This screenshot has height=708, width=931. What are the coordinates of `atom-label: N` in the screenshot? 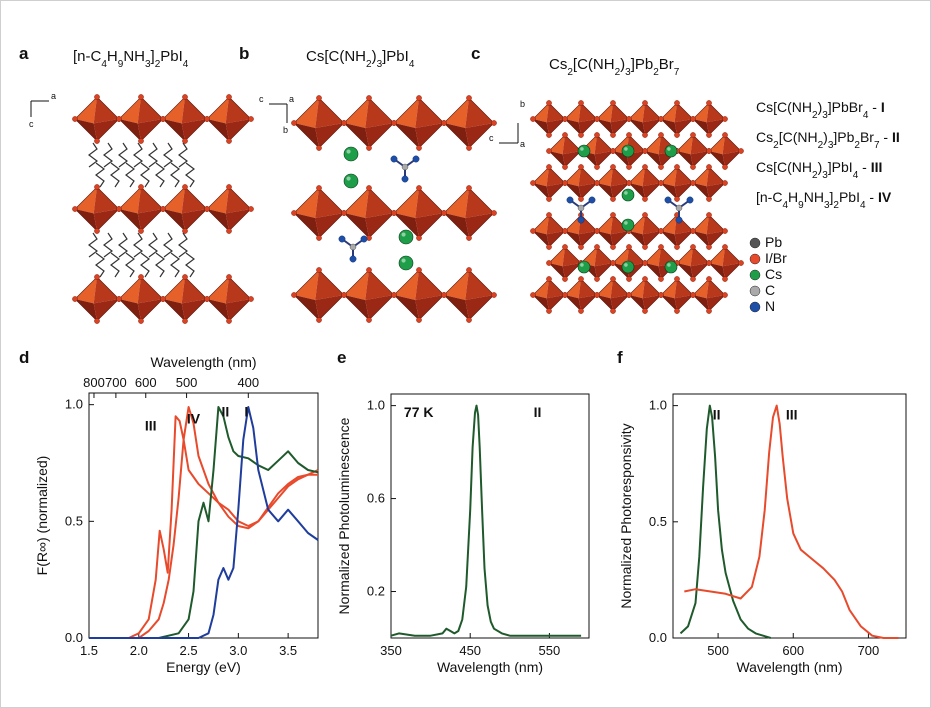 It's located at (770, 306).